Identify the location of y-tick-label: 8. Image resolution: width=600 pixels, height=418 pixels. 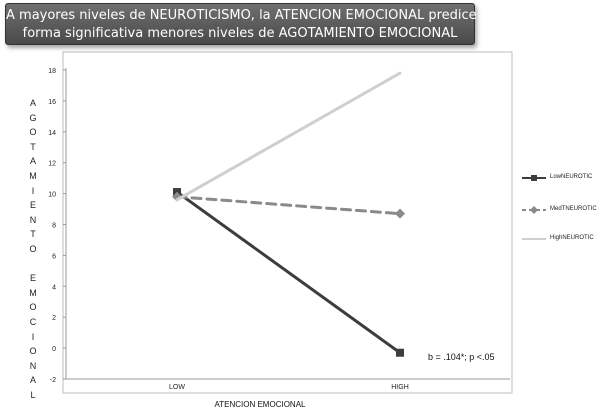
(54, 226).